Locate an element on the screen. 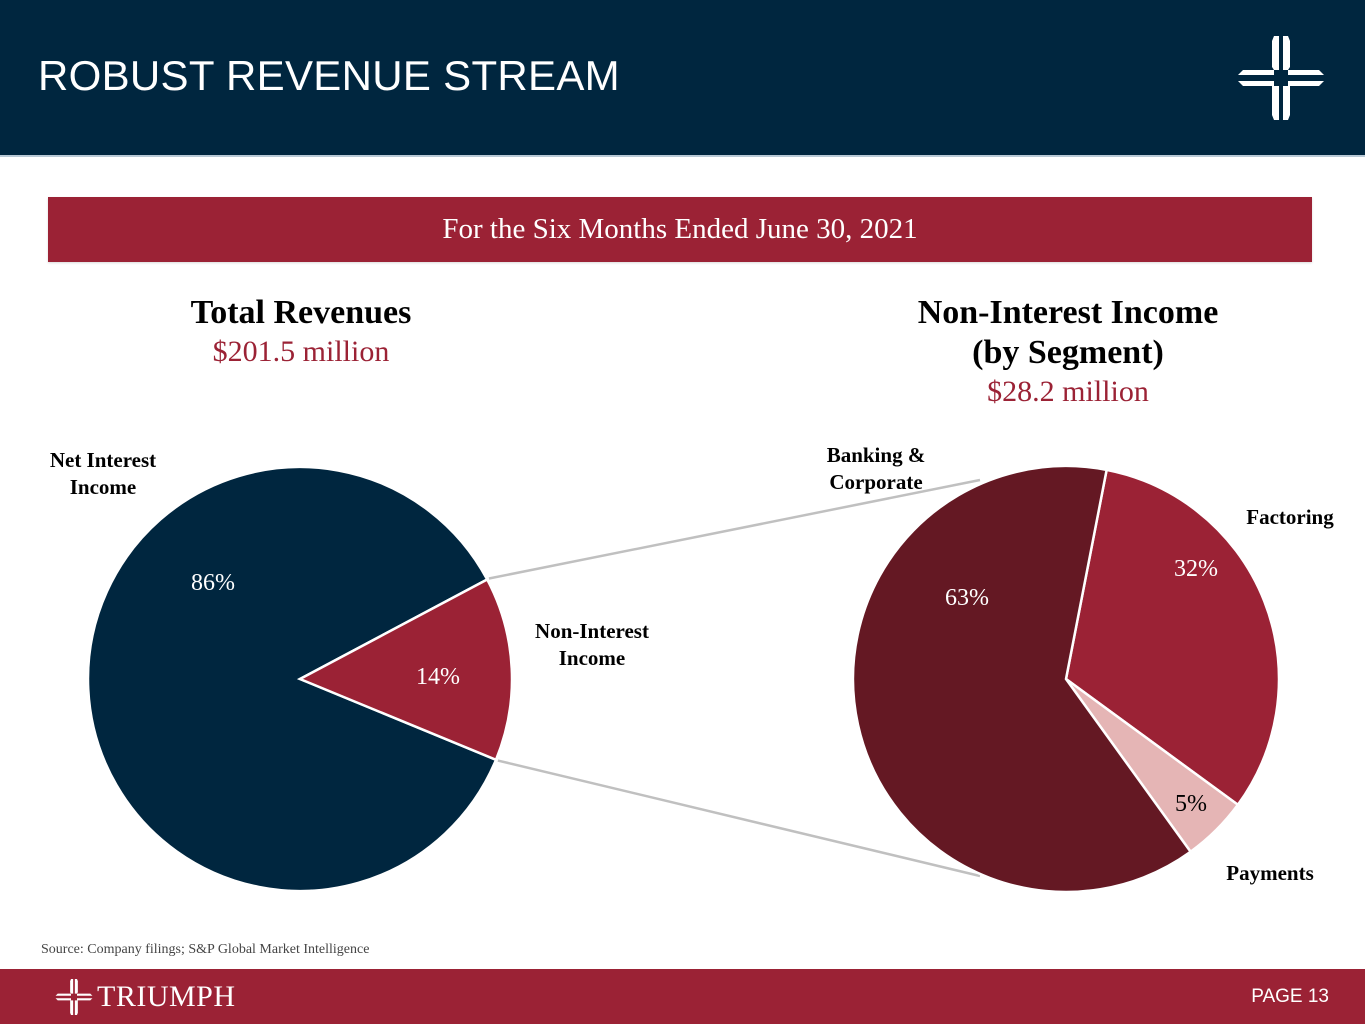  connector-line-top is located at coordinates (734, 529).